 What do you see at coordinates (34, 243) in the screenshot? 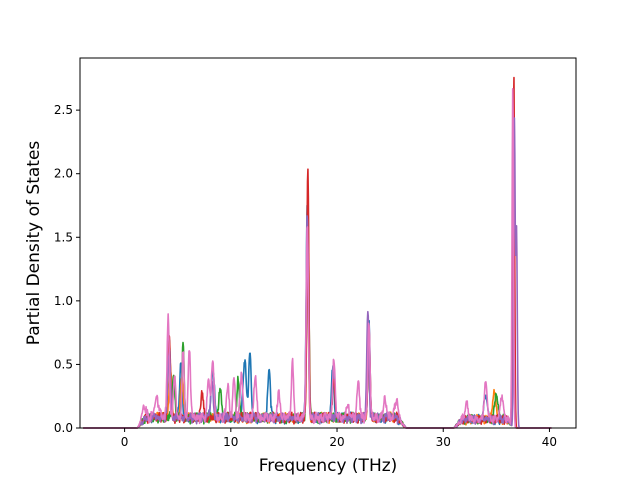
I see `y-axis-label: Partial Density of States` at bounding box center [34, 243].